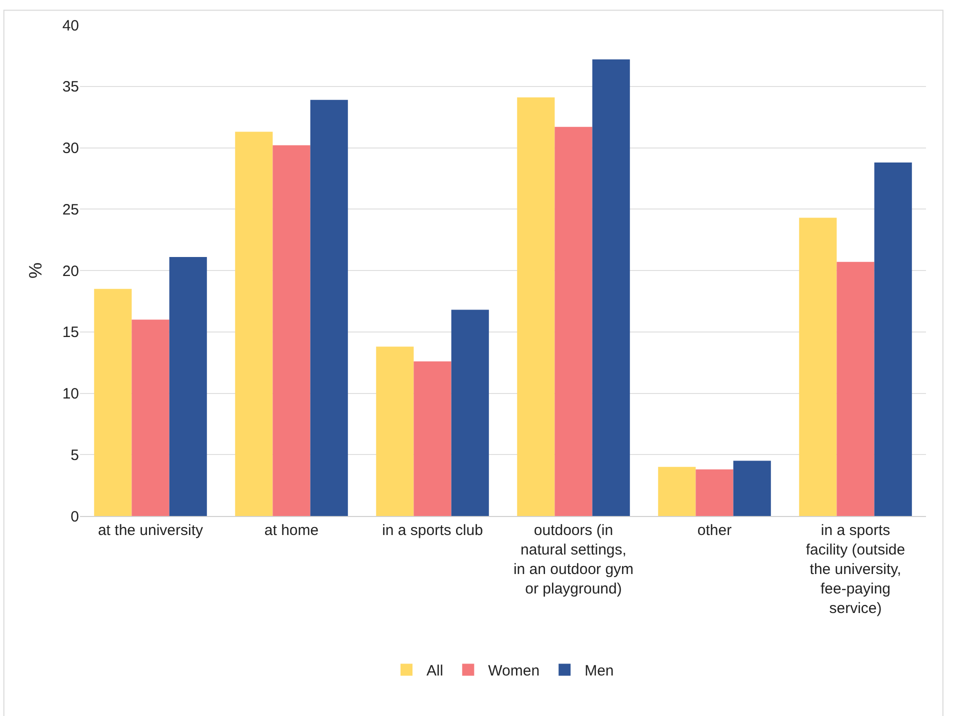 Image resolution: width=956 pixels, height=716 pixels. Describe the element at coordinates (70, 394) in the screenshot. I see `y-tick-label: 10` at that location.